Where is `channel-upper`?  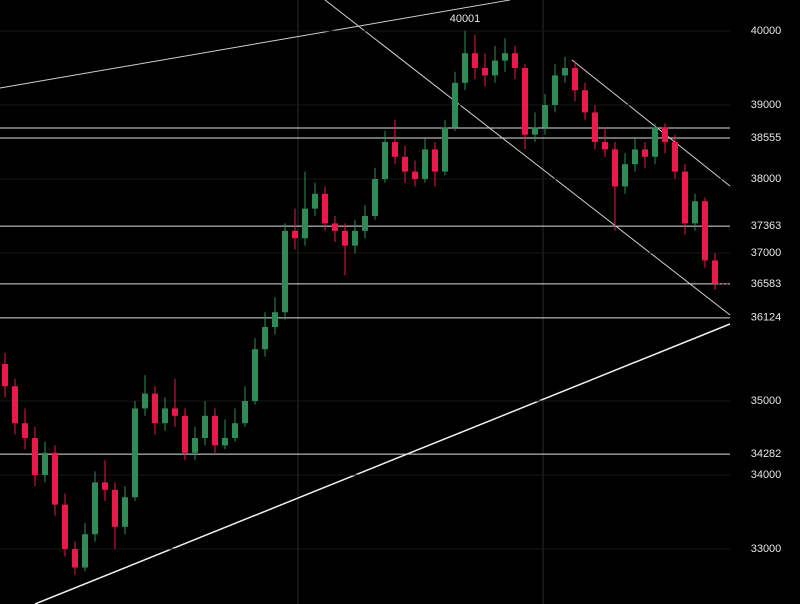 channel-upper is located at coordinates (651, 123).